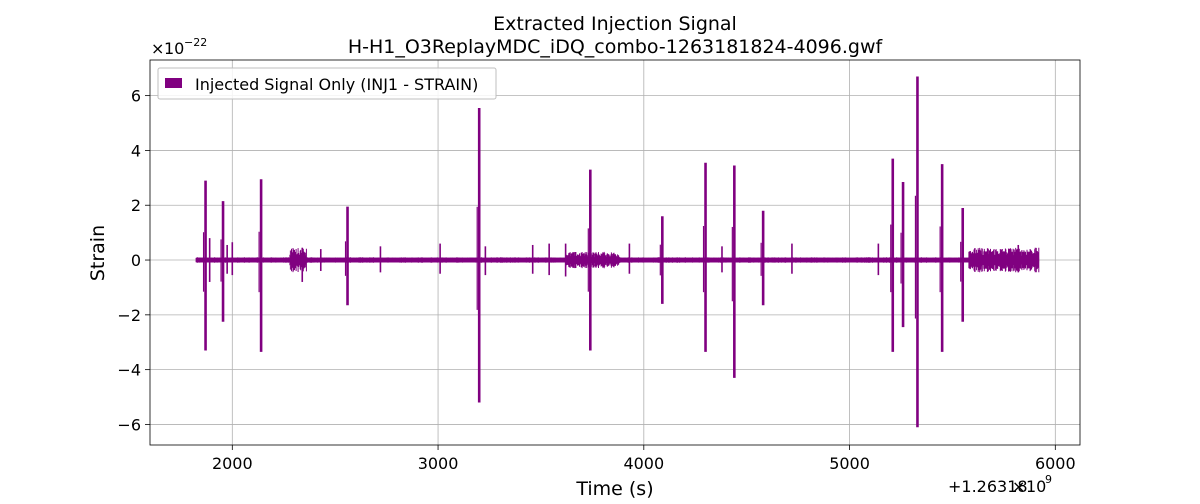 Image resolution: width=1200 pixels, height=504 pixels. Describe the element at coordinates (849, 463) in the screenshot. I see `x-tick-label: 5000` at that location.